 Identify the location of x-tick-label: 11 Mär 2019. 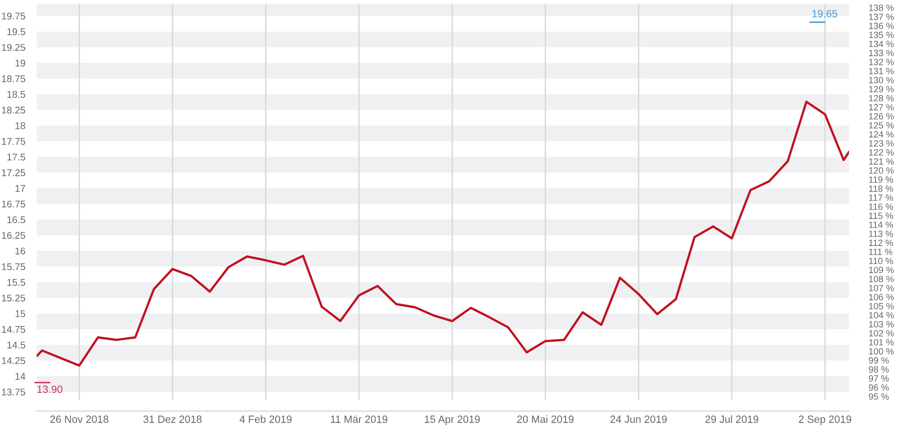
(359, 419).